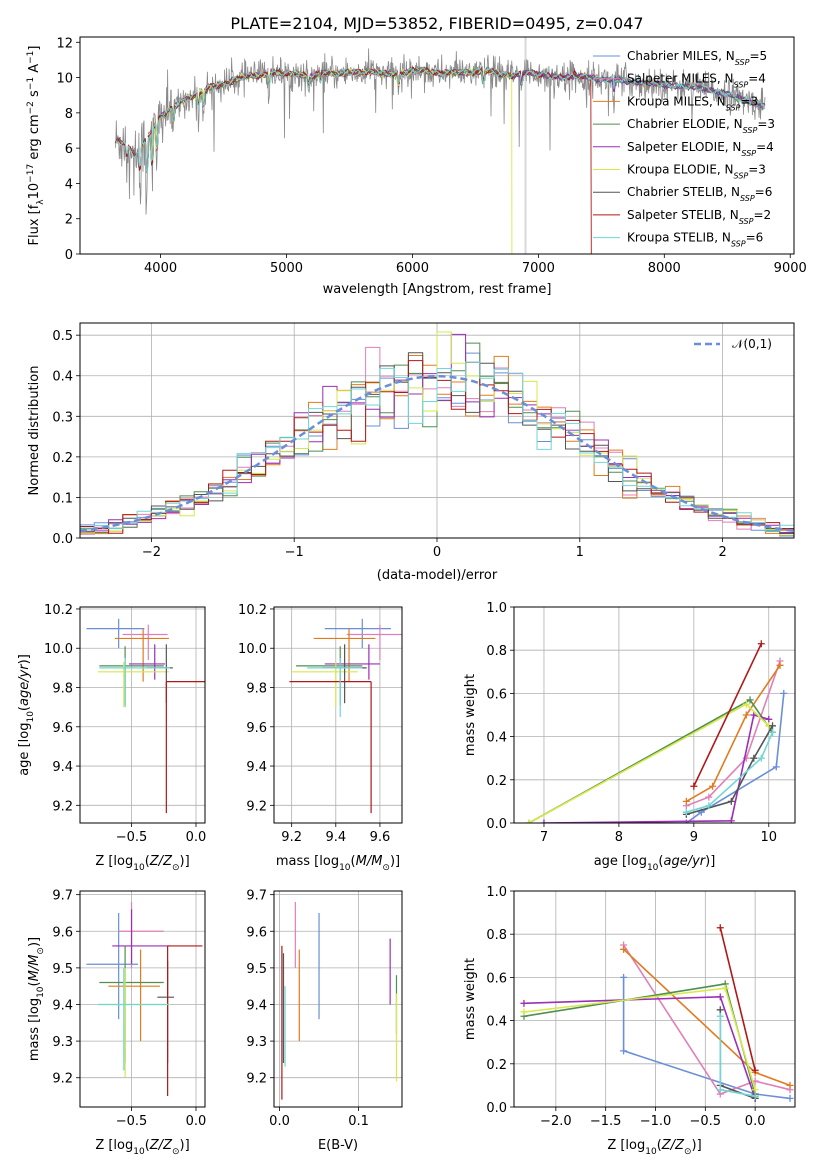  I want to click on x-tick-label: −0.5, so click(132, 837).